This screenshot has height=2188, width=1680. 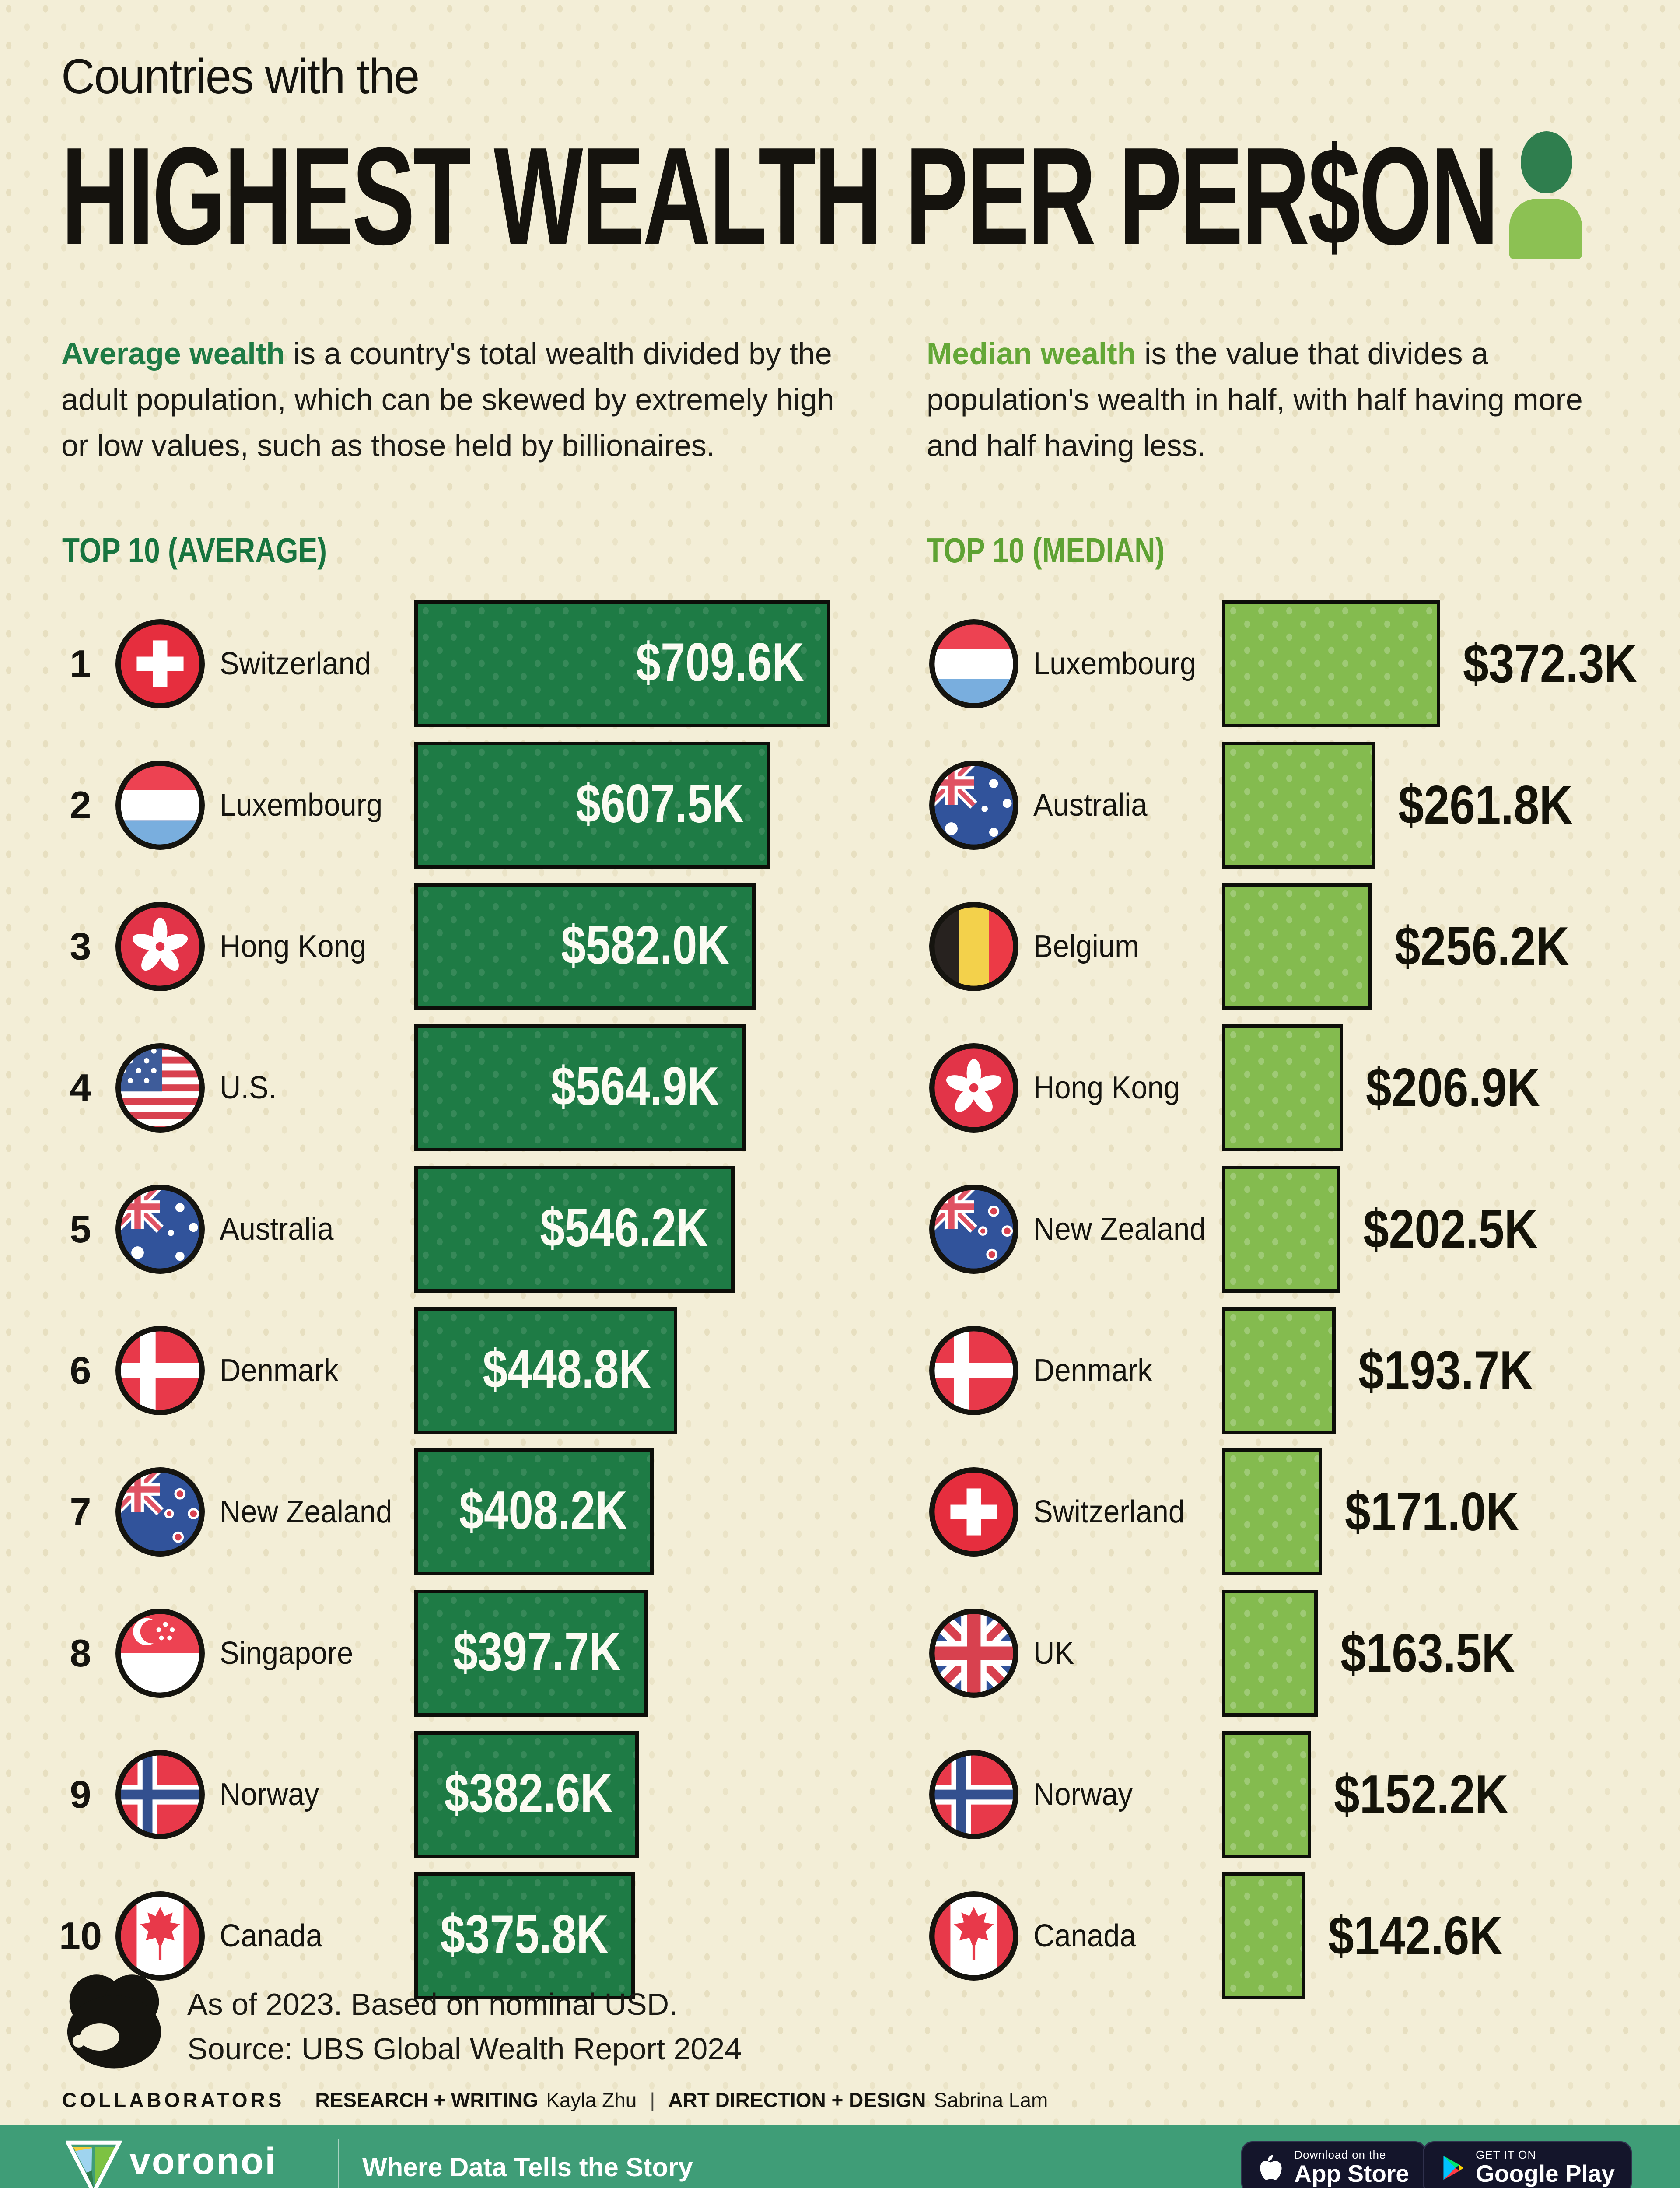 I want to click on google-play-line2: Google Play, so click(x=1545, y=2173).